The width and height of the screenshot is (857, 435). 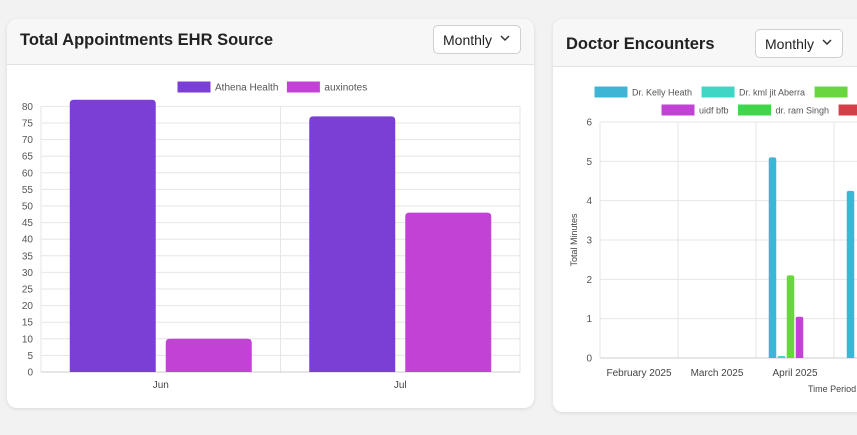 What do you see at coordinates (345, 88) in the screenshot?
I see `legend-label: auxinotes` at bounding box center [345, 88].